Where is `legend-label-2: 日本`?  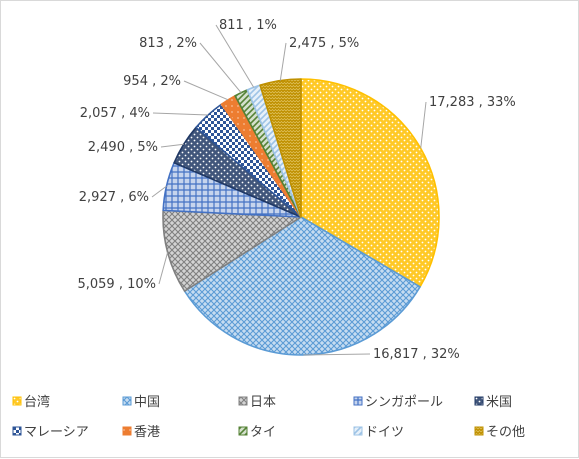 legend-label-2: 日本 is located at coordinates (263, 402).